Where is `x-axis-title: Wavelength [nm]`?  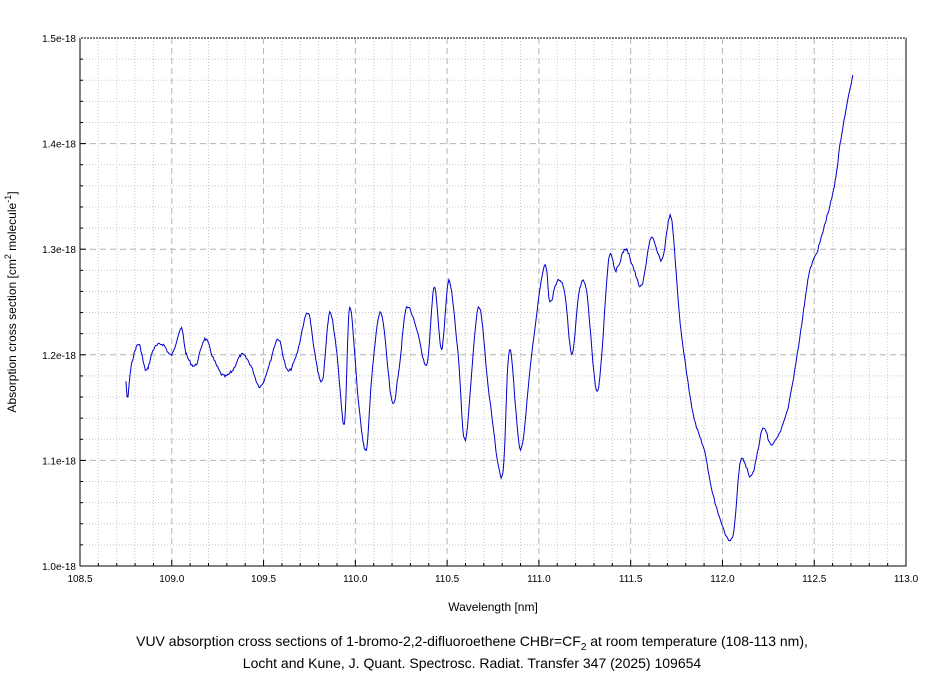 x-axis-title: Wavelength [nm] is located at coordinates (493, 607).